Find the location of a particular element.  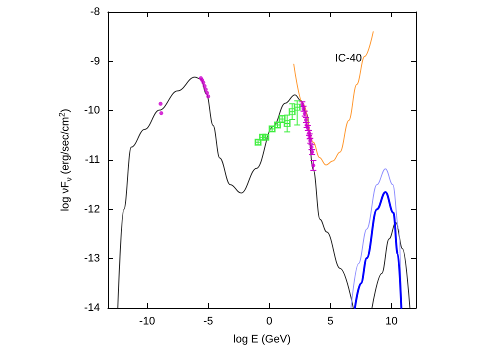

x-tick-label: 10 is located at coordinates (391, 322).